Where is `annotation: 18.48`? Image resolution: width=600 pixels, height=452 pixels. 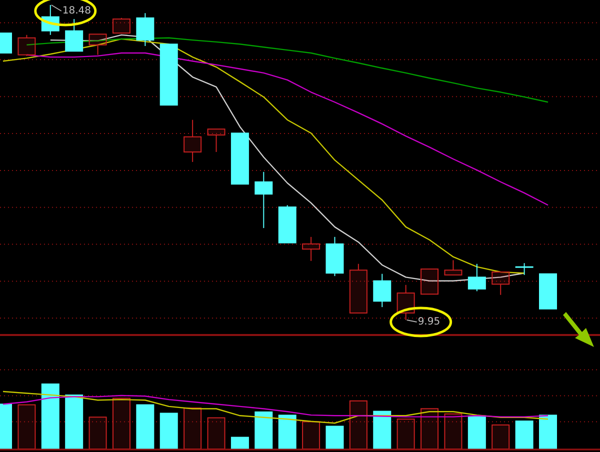
annotation: 18.48 is located at coordinates (77, 11).